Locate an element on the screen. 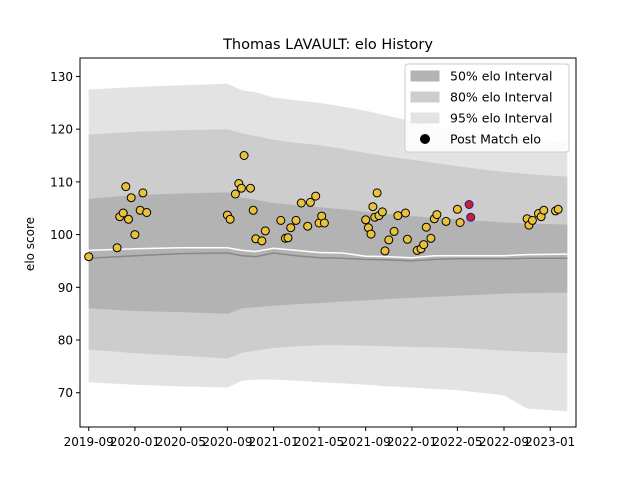  x-tick-label-2021-01: 2021-01 is located at coordinates (274, 442).